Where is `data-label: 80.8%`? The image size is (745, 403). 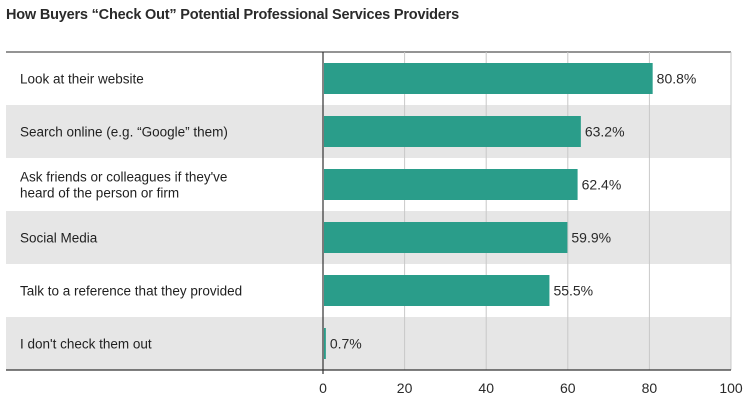 data-label: 80.8% is located at coordinates (677, 79).